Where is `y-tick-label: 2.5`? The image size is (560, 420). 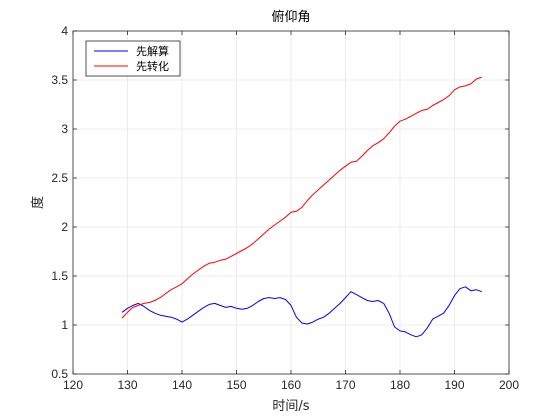 y-tick-label: 2.5 is located at coordinates (59, 178).